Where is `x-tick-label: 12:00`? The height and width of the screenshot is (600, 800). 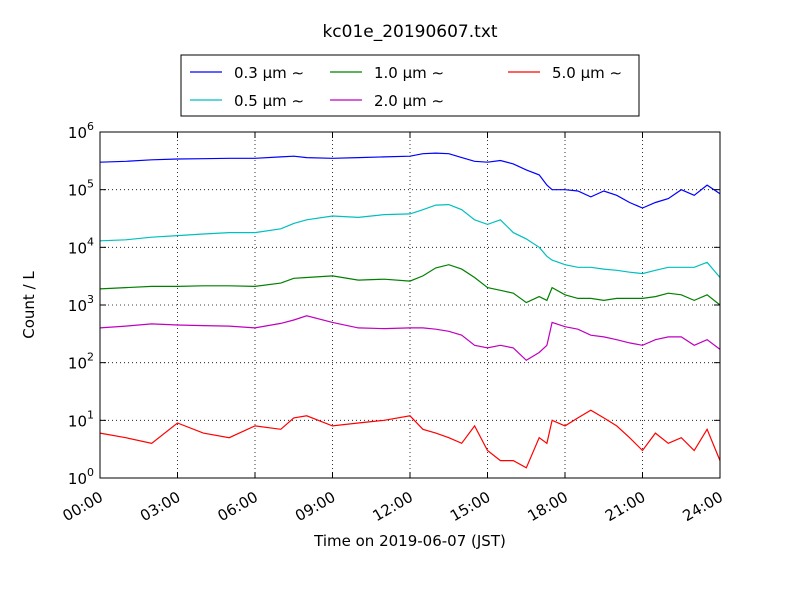
x-tick-label: 12:00 is located at coordinates (393, 506).